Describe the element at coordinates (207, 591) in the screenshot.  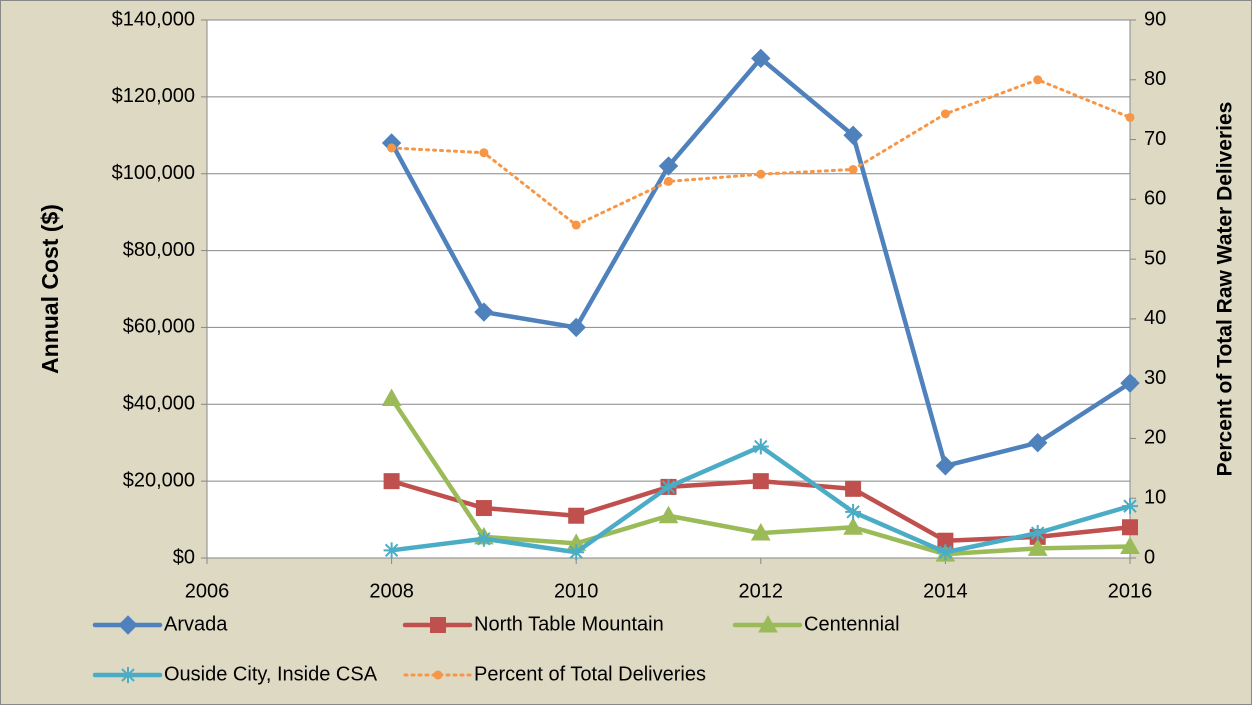
I see `x-tick-label: 2006` at that location.